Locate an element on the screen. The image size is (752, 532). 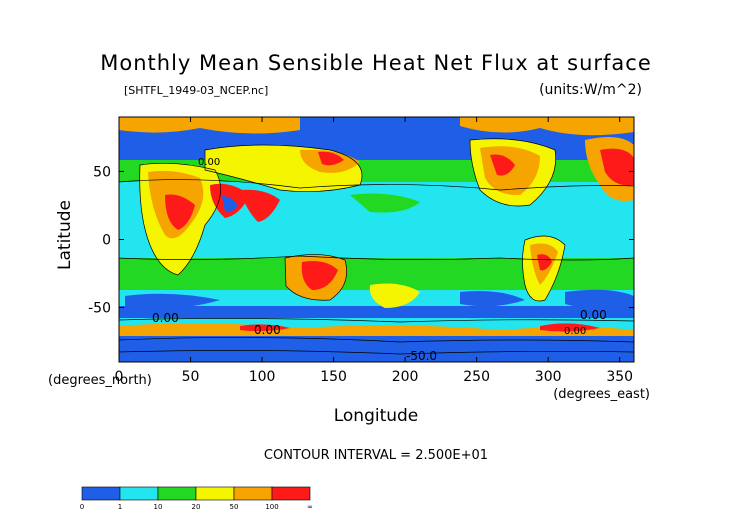
north-pacific-green is located at coordinates (385, 203).